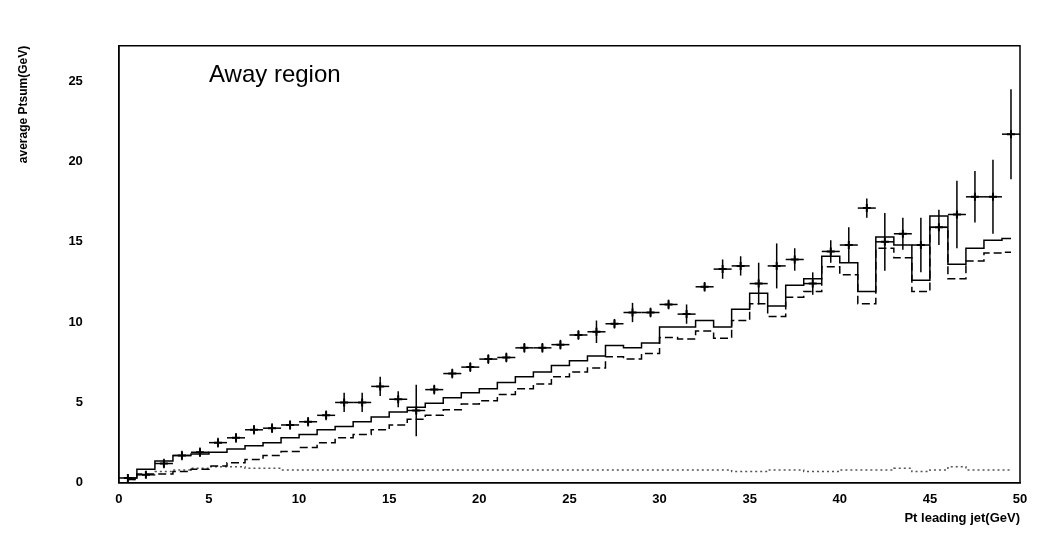  I want to click on x-tick-label: 5, so click(209, 499).